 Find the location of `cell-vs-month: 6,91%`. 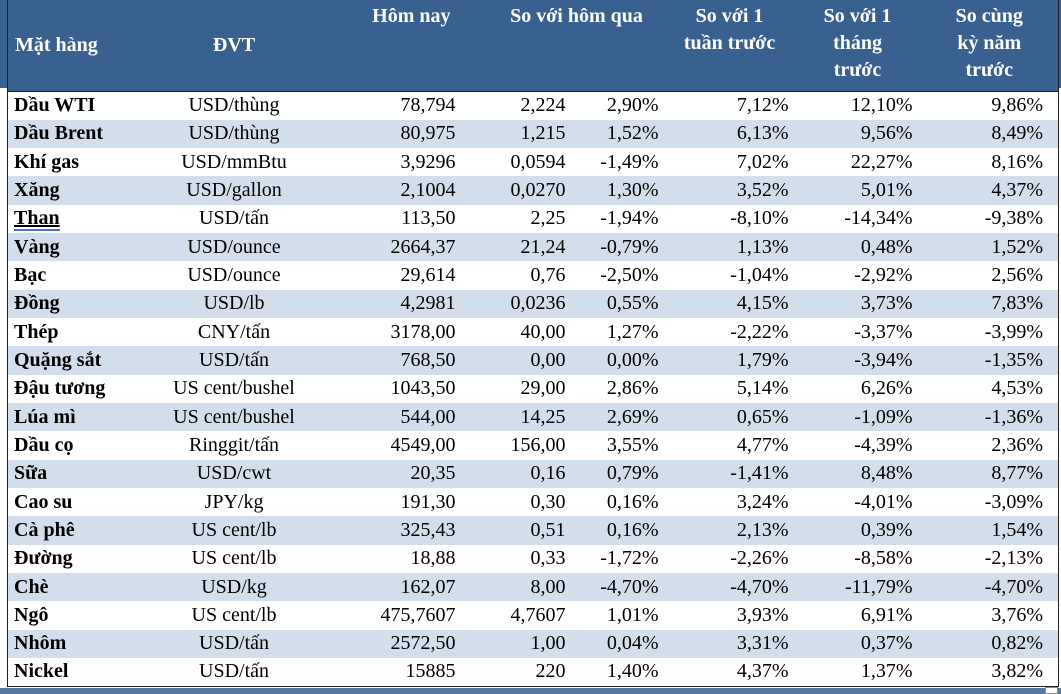

cell-vs-month: 6,91% is located at coordinates (886, 615).